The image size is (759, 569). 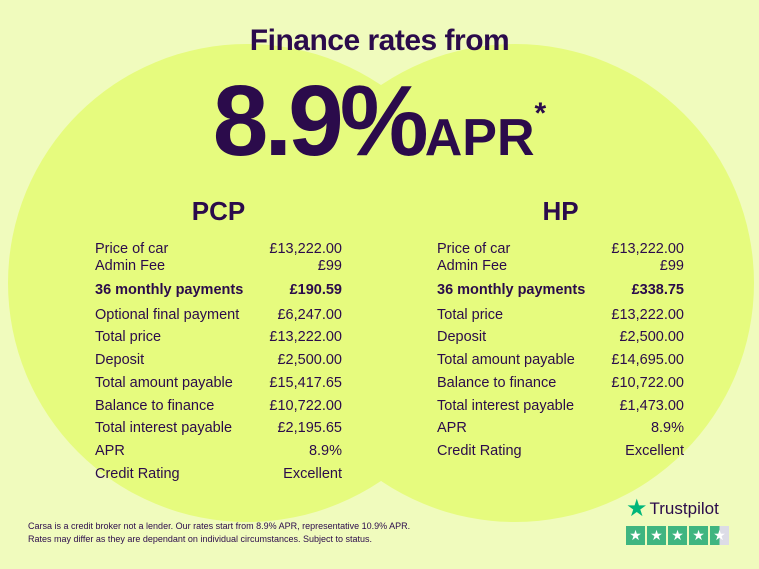 What do you see at coordinates (540, 113) in the screenshot?
I see `asterisk: *` at bounding box center [540, 113].